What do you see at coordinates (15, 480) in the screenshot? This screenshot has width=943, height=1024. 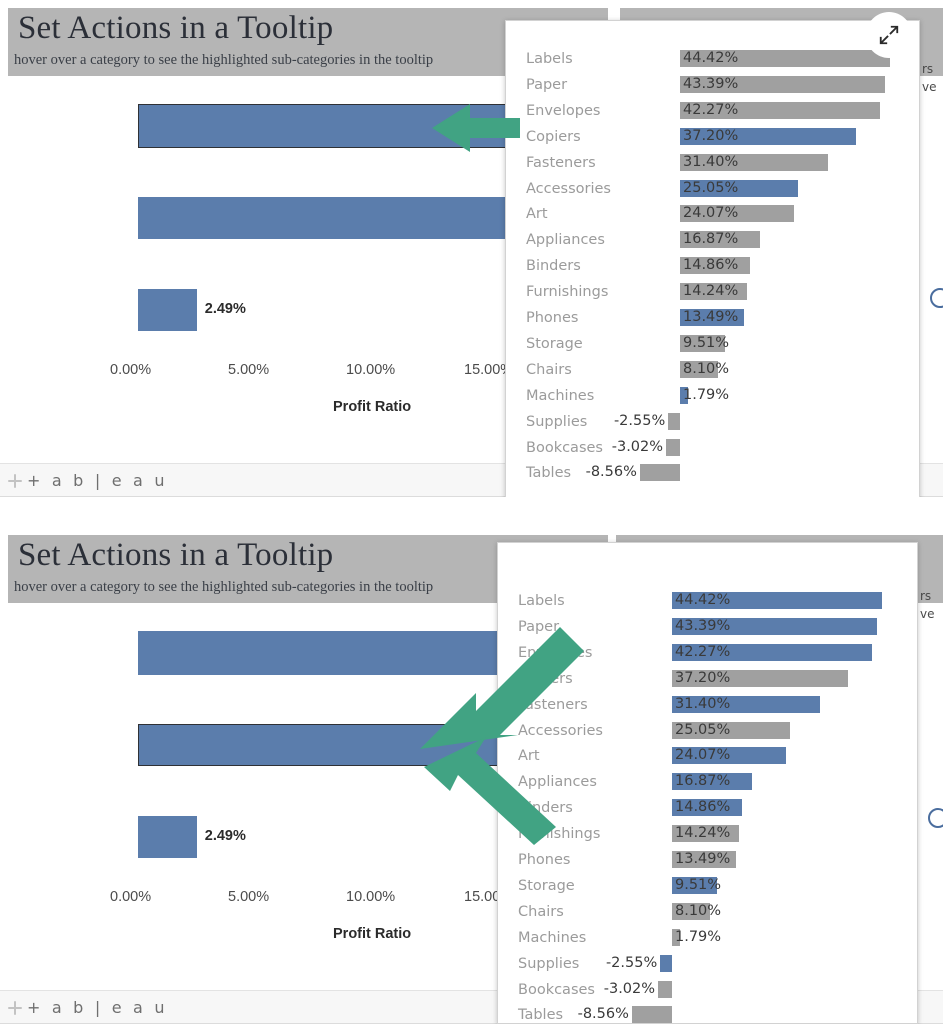 I see `tableau-star-icon` at bounding box center [15, 480].